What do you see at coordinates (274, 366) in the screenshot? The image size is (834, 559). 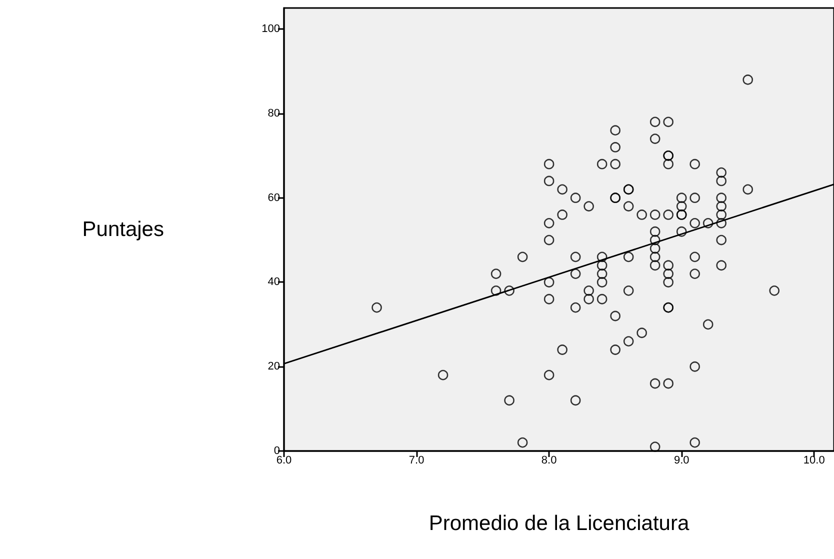 I see `y-tick-label: 20` at bounding box center [274, 366].